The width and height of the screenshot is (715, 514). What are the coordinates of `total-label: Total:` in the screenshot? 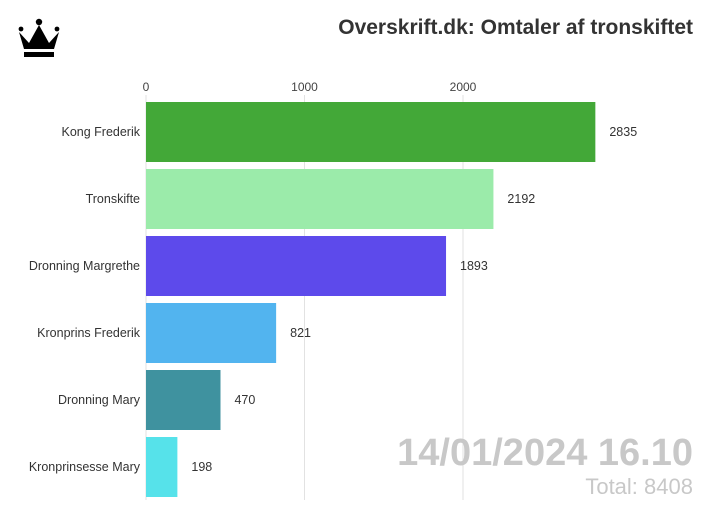 It's located at (611, 486).